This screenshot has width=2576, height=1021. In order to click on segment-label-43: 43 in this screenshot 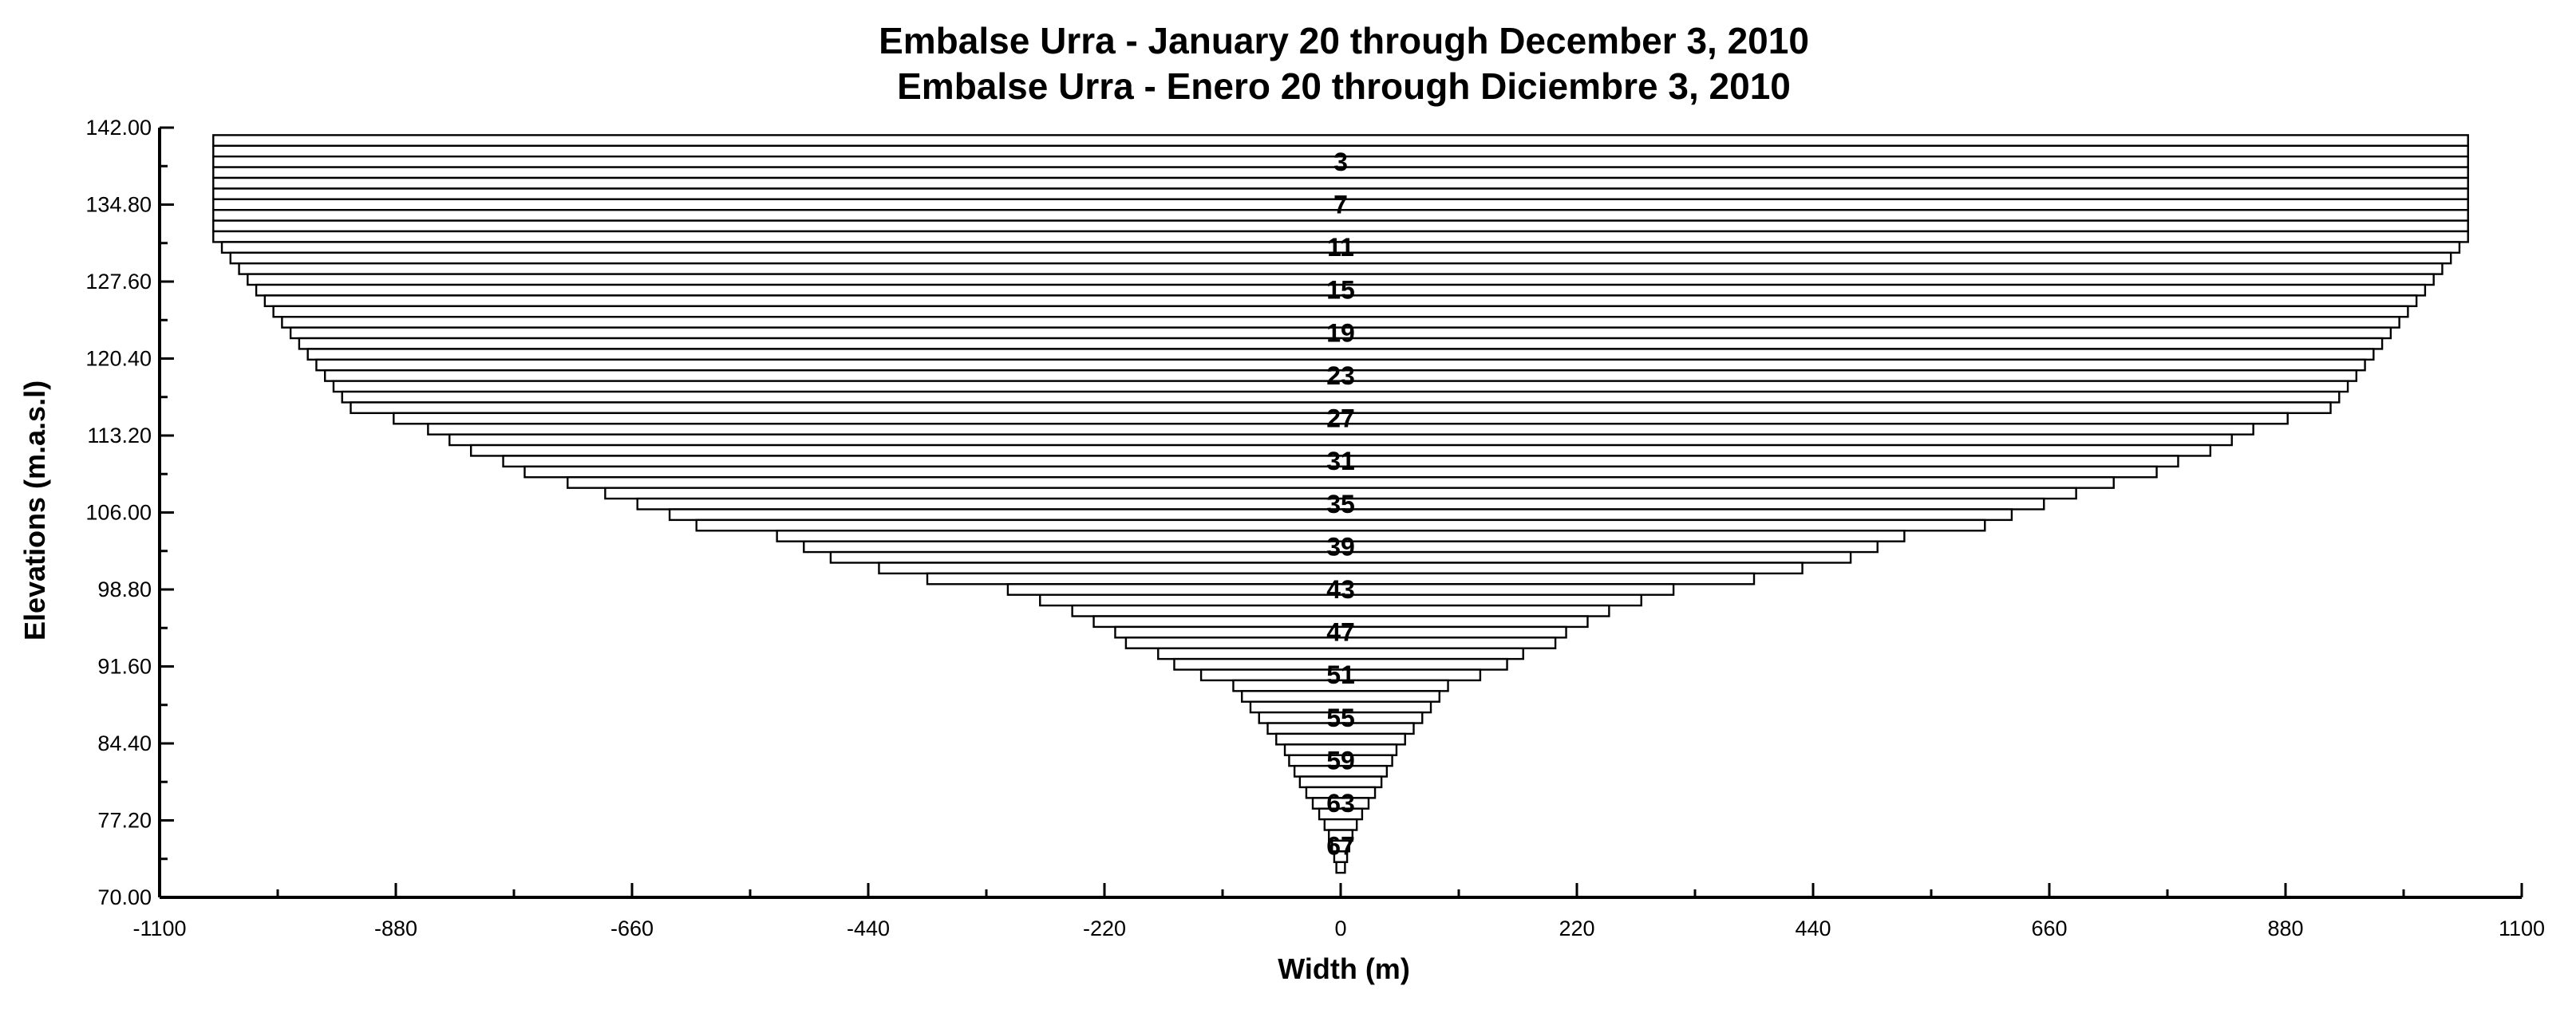, I will do `click(1340, 589)`.